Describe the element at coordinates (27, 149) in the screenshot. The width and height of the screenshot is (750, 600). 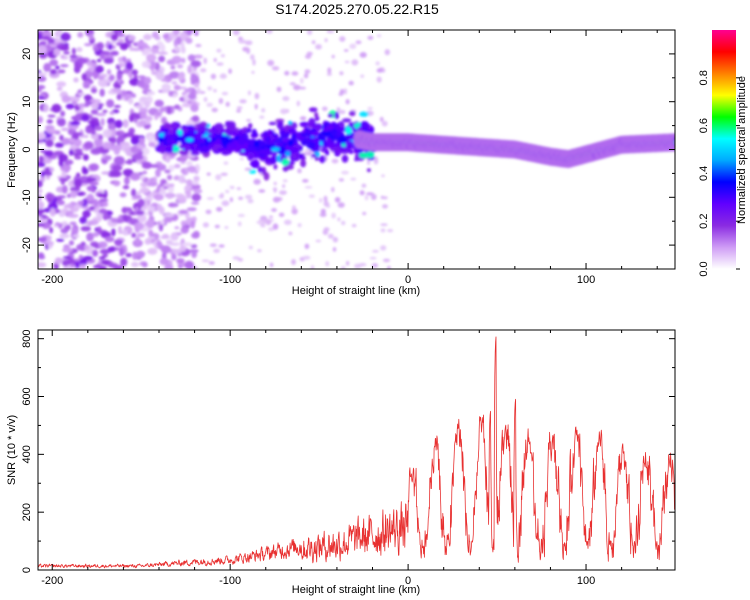
I see `y-tick-label: 0` at that location.